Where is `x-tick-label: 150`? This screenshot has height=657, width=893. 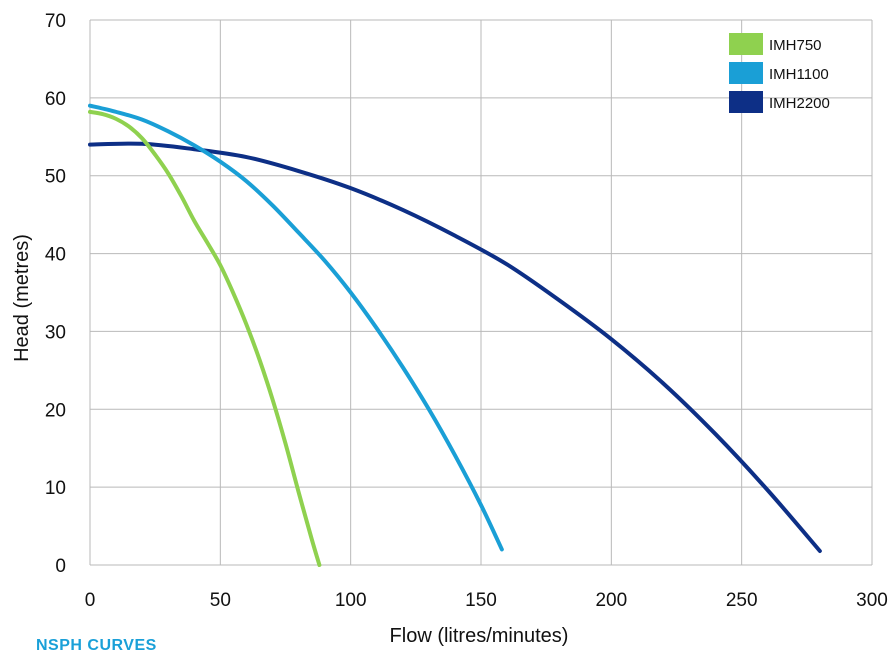
x-tick-label: 150 is located at coordinates (481, 600).